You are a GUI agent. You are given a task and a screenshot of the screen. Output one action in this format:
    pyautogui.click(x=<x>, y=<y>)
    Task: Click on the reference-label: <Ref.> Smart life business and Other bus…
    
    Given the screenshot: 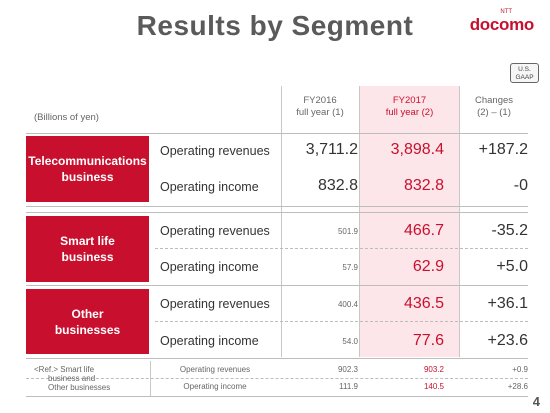 What is the action you would take?
    pyautogui.click(x=72, y=378)
    